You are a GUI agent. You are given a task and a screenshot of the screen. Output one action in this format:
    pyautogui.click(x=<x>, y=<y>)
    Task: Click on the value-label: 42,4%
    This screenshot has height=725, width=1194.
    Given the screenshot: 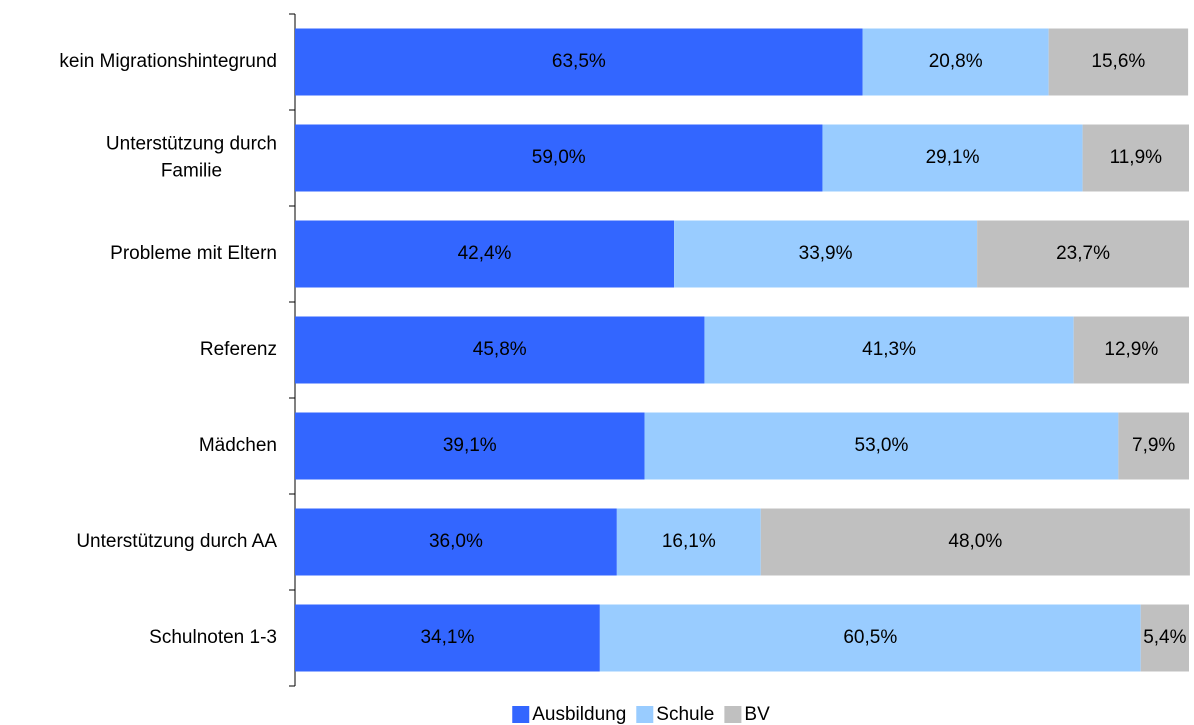 What is the action you would take?
    pyautogui.click(x=485, y=253)
    